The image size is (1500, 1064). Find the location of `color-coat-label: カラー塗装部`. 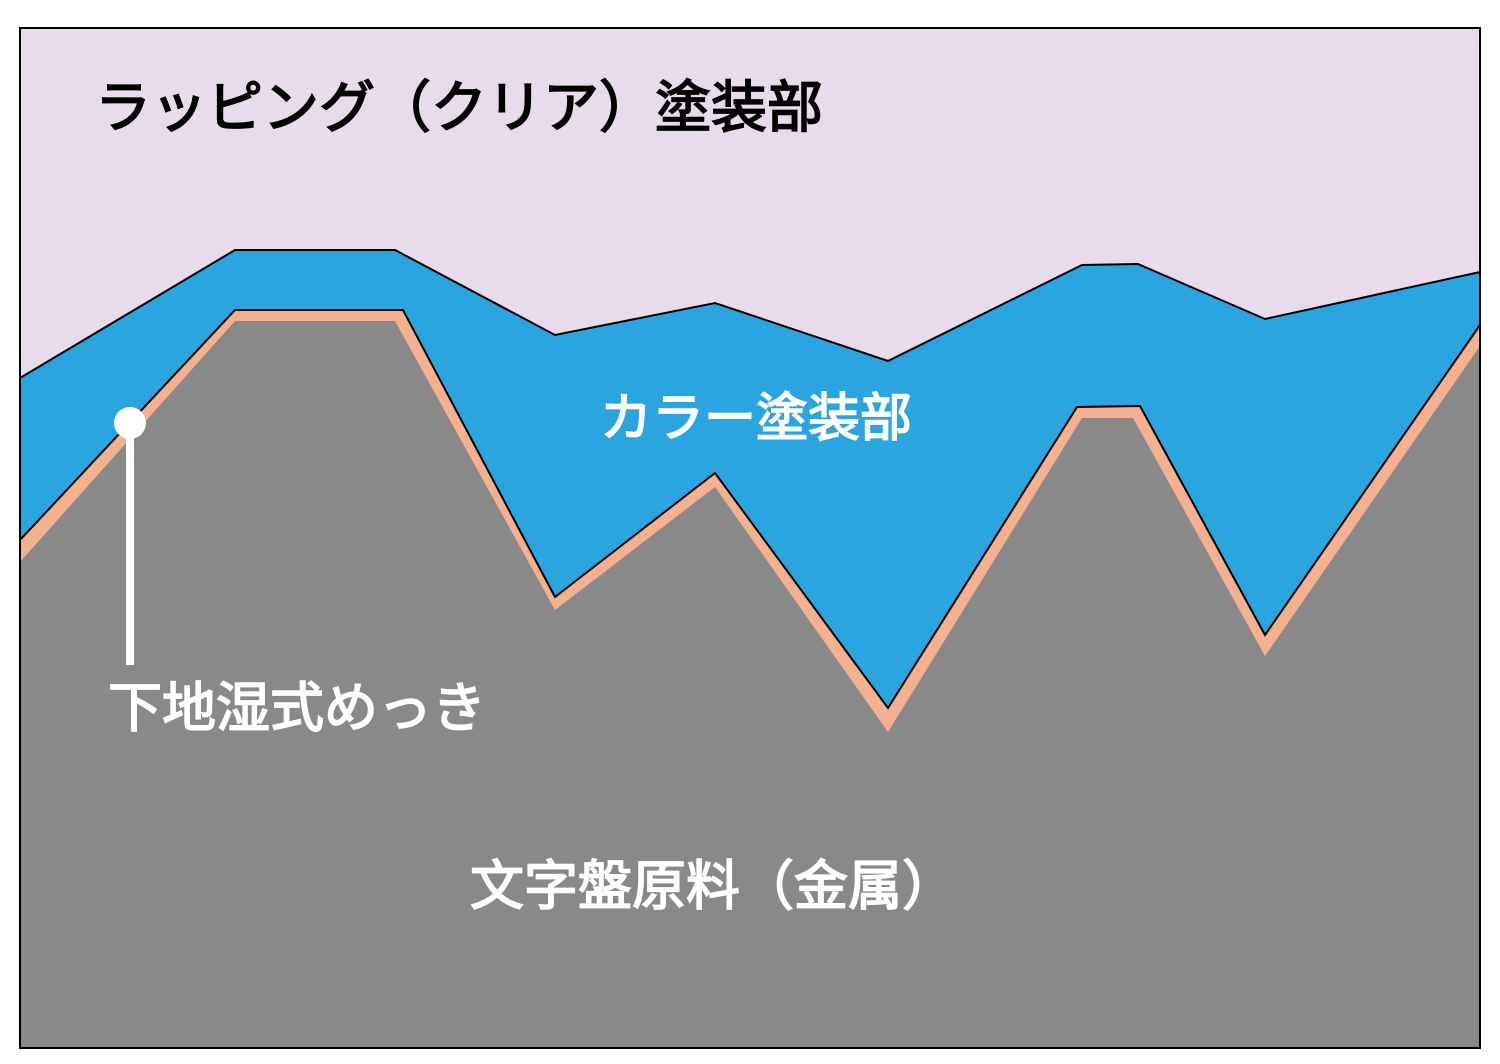

color-coat-label: カラー塗装部 is located at coordinates (756, 419).